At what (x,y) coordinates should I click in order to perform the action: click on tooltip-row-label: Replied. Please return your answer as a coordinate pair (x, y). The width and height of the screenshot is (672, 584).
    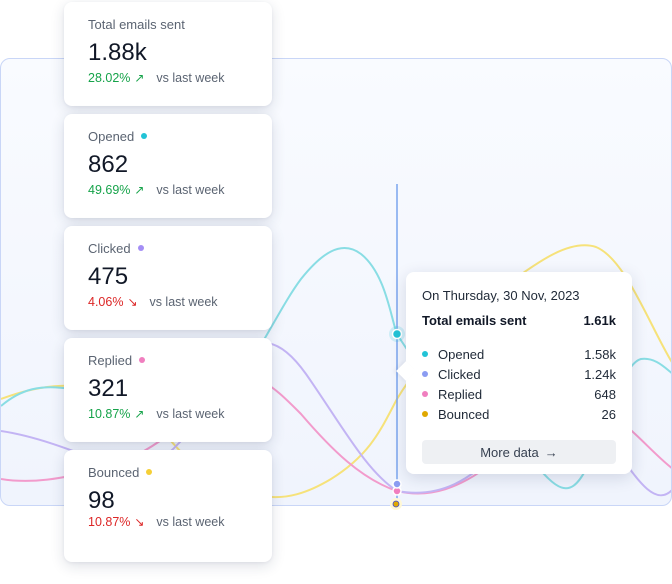
    Looking at the image, I should click on (460, 394).